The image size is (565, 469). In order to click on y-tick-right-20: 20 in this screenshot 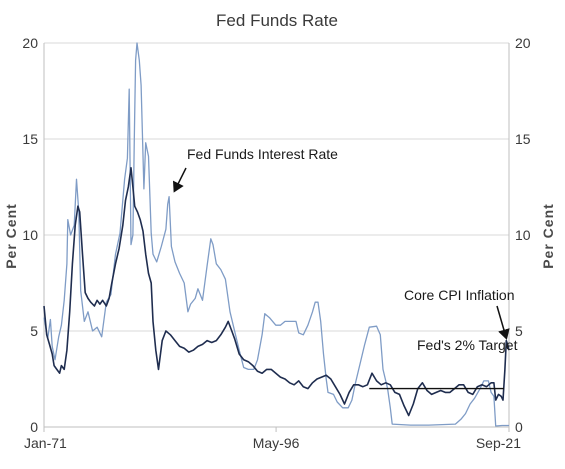, I will do `click(523, 43)`.